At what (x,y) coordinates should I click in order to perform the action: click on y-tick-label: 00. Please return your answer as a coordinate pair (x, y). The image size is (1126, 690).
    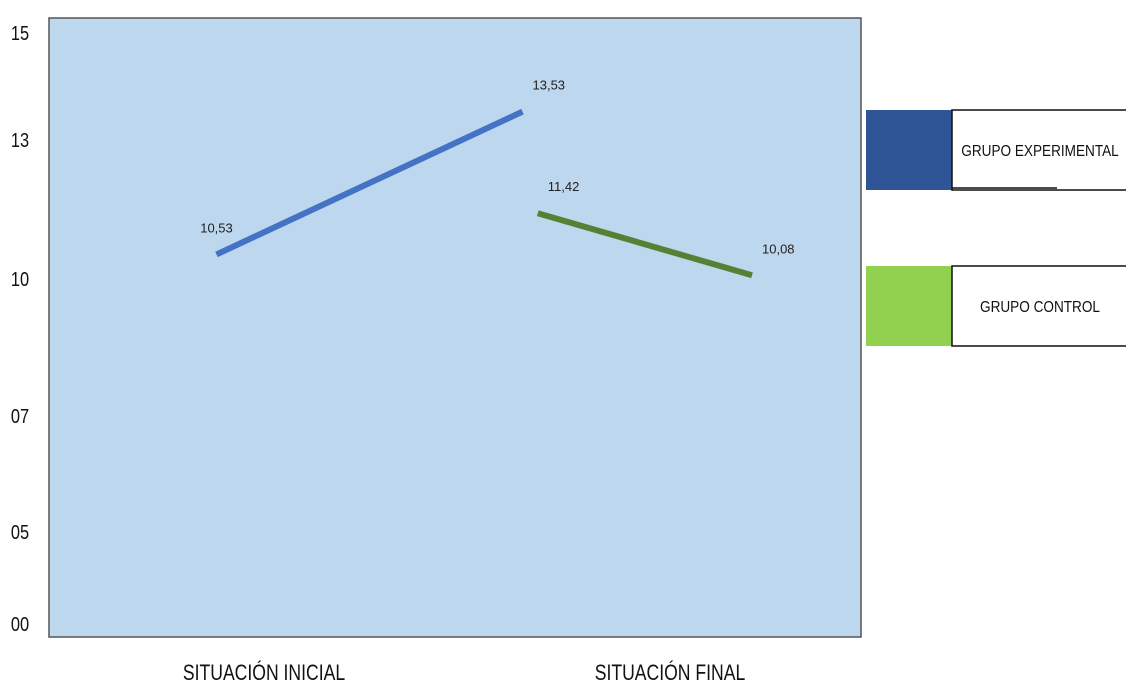
    Looking at the image, I should click on (20, 623).